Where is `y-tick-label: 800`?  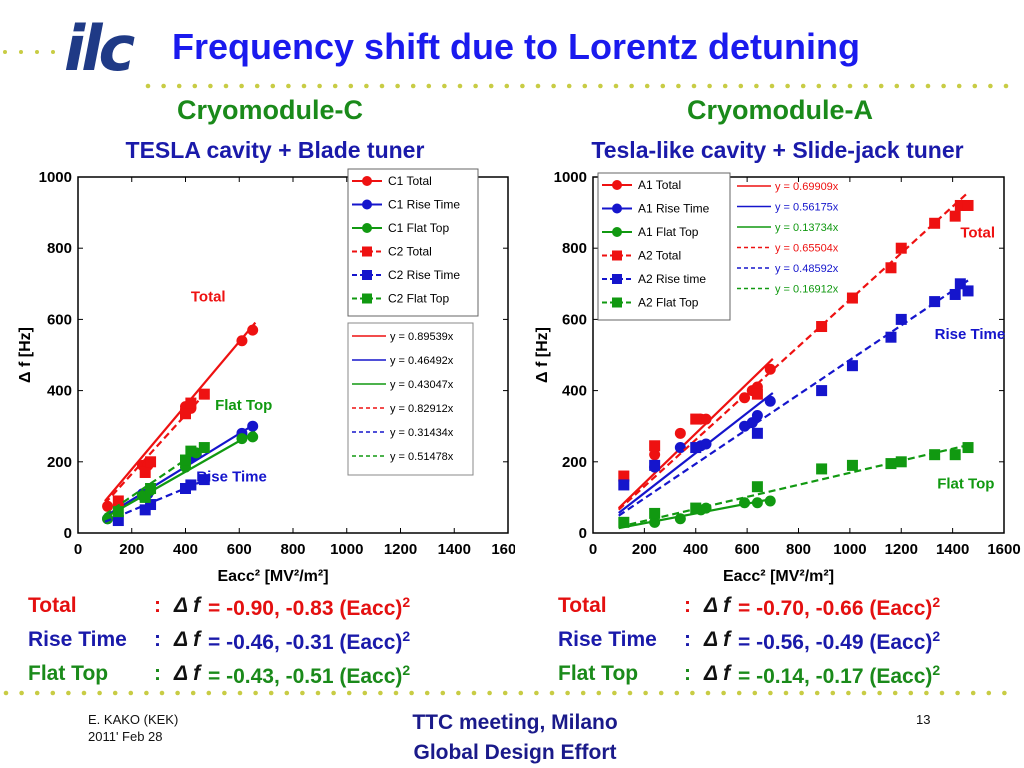 y-tick-label: 800 is located at coordinates (574, 248).